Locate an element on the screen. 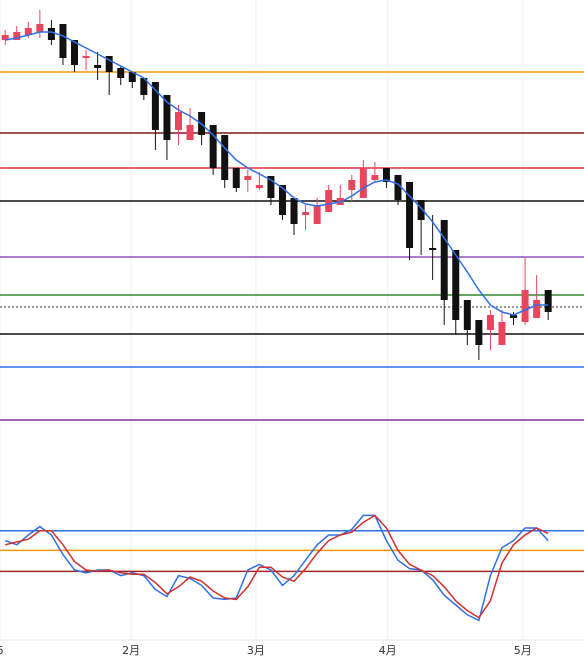 This screenshot has height=666, width=584. x-tick-label: 6 is located at coordinates (2, 650).